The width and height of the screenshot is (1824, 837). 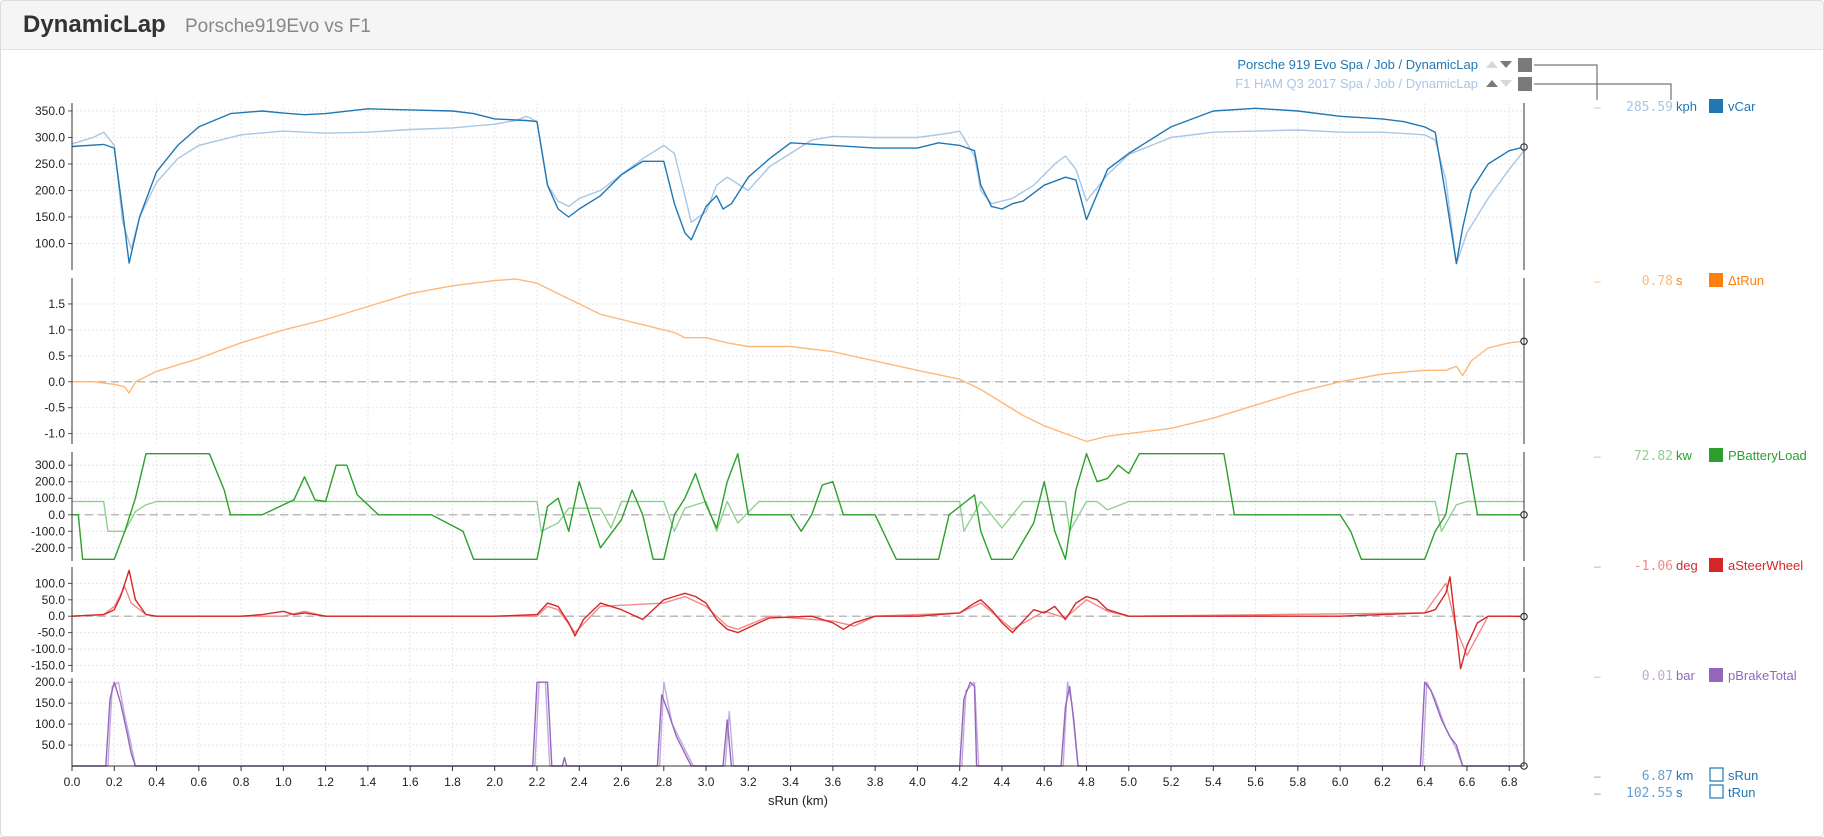 What do you see at coordinates (1657, 281) in the screenshot?
I see `readout-value: 0.78` at bounding box center [1657, 281].